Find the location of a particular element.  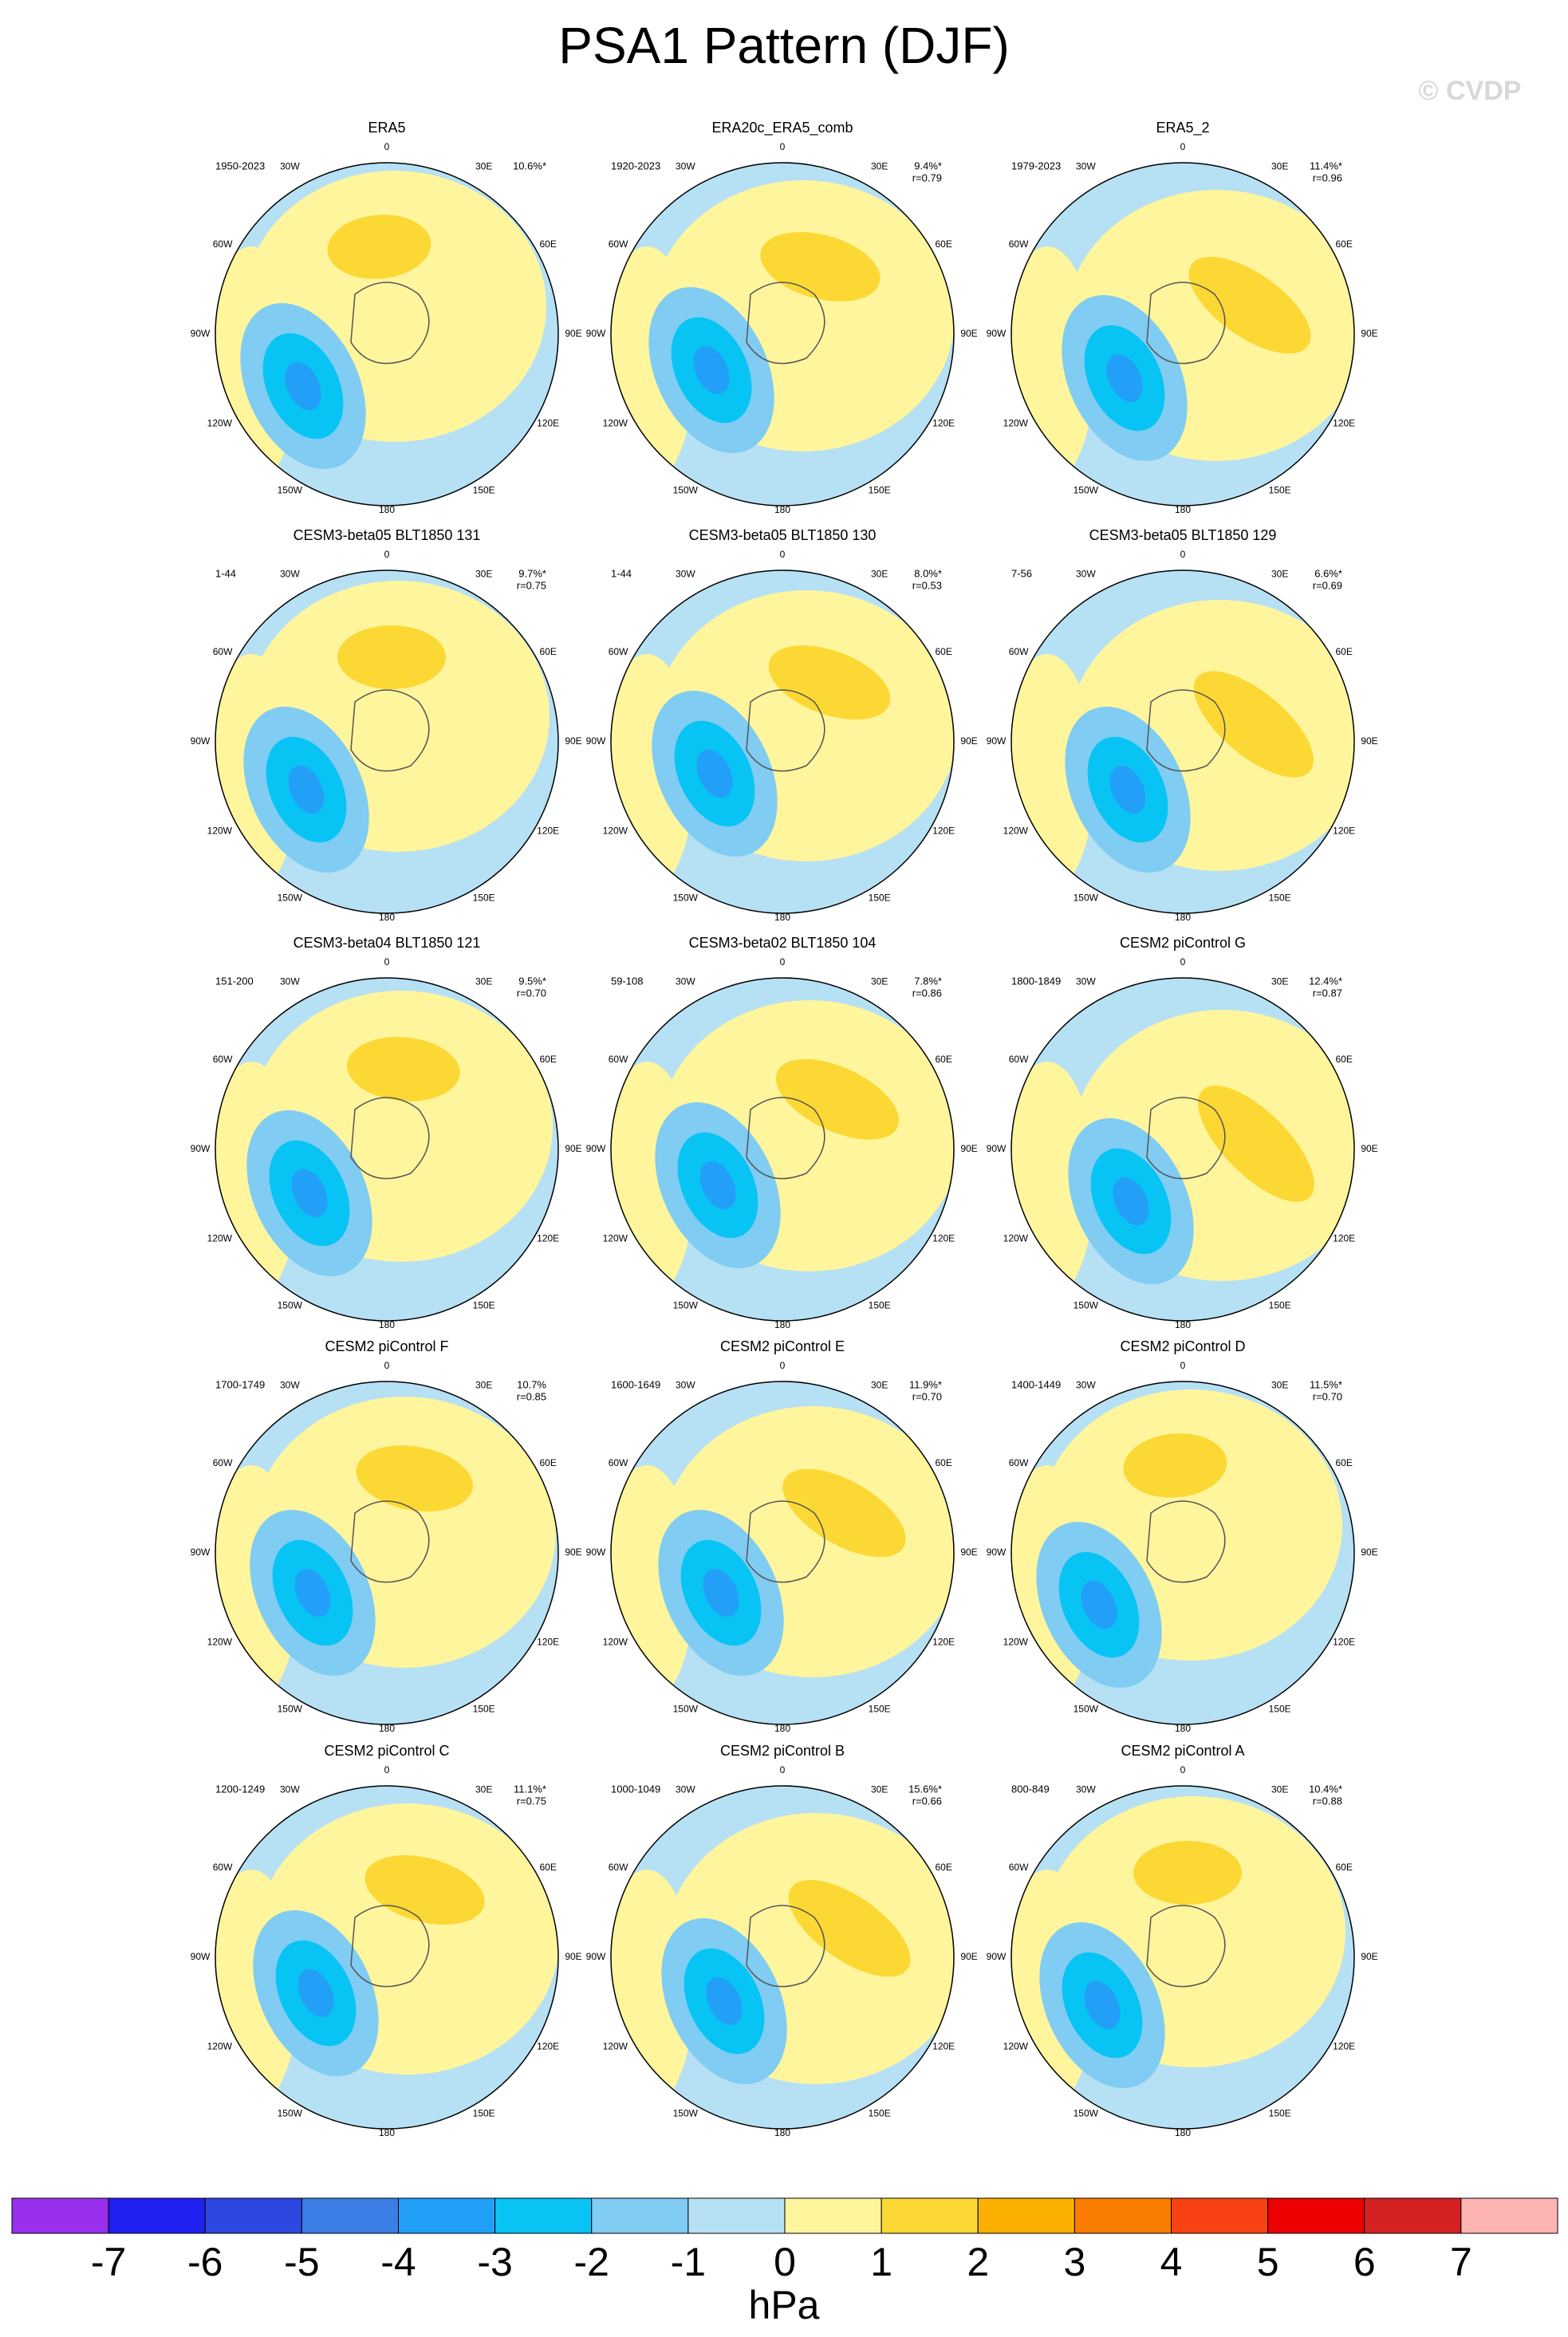

colorbar: -7 -6 -5 -4 -3 -2 -1 0 1 2 3 4 5 6 7 hPa is located at coordinates (784, 2262).